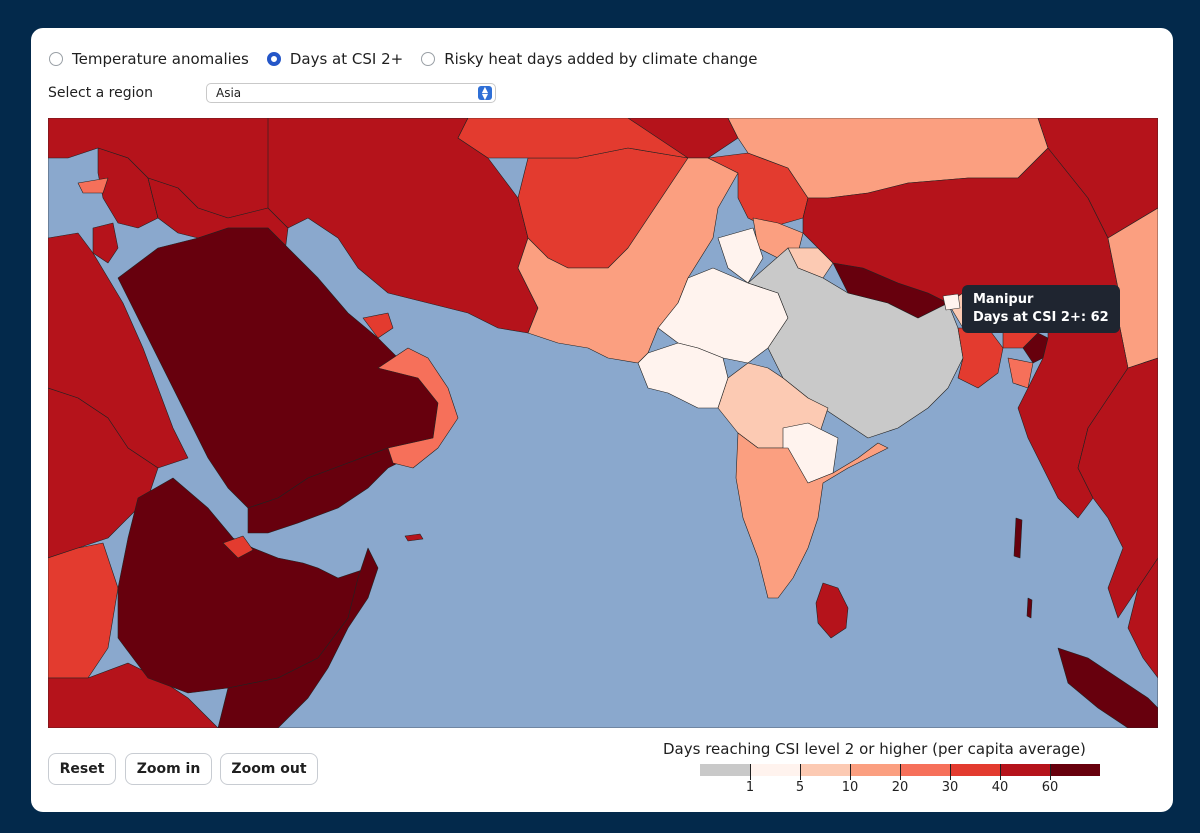 This screenshot has width=1200, height=833. What do you see at coordinates (950, 787) in the screenshot?
I see `legend-tick-label: 30` at bounding box center [950, 787].